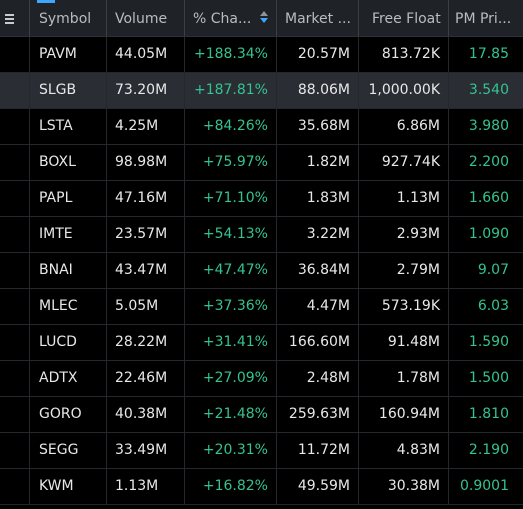 The image size is (523, 509). Describe the element at coordinates (404, 450) in the screenshot. I see `cell-free-float: 4.83M` at that location.